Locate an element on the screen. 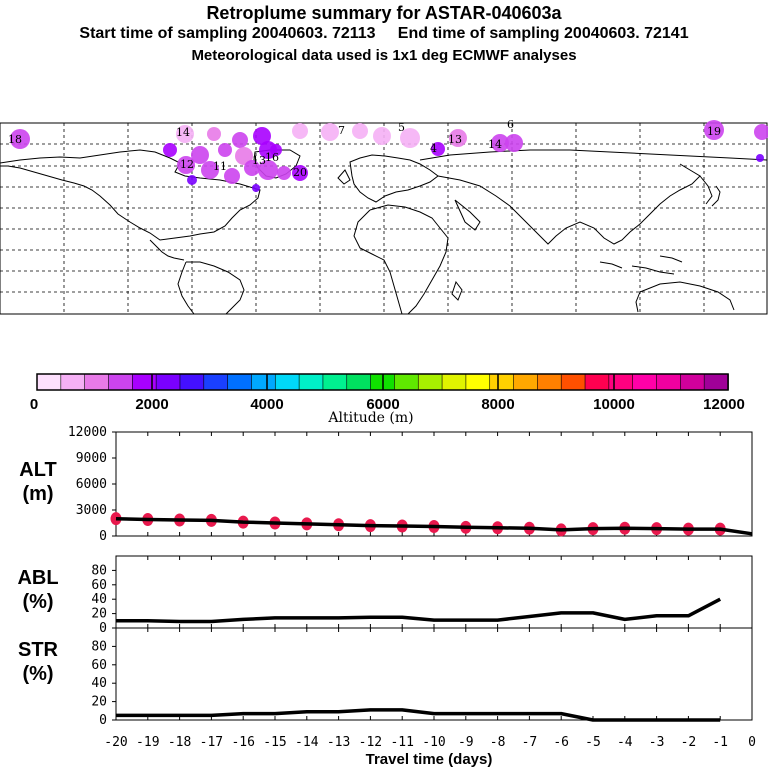 The width and height of the screenshot is (768, 768). panel-label: ALT (m) is located at coordinates (37, 482).